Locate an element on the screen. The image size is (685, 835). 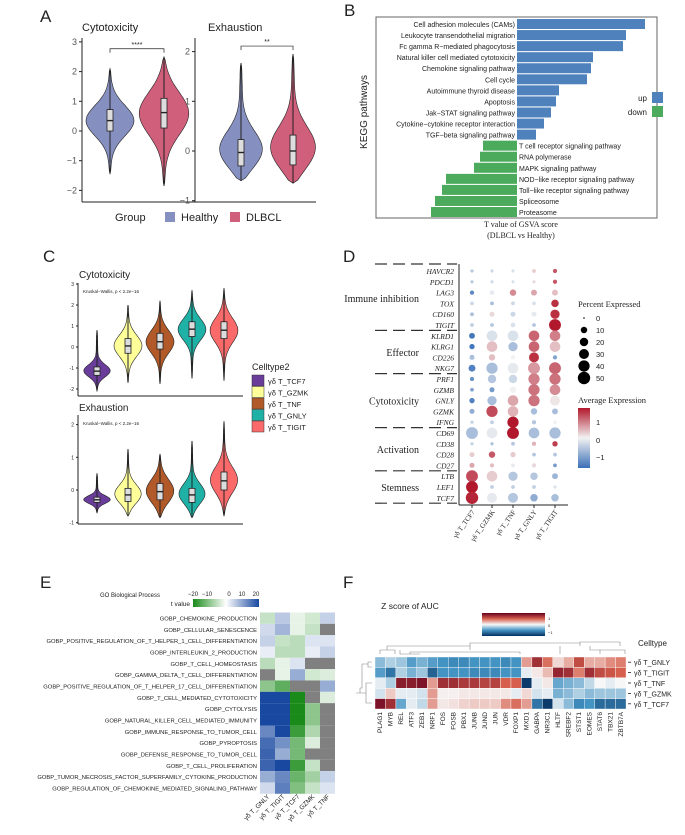
y-tick-label: 0 is located at coordinates (187, 151).